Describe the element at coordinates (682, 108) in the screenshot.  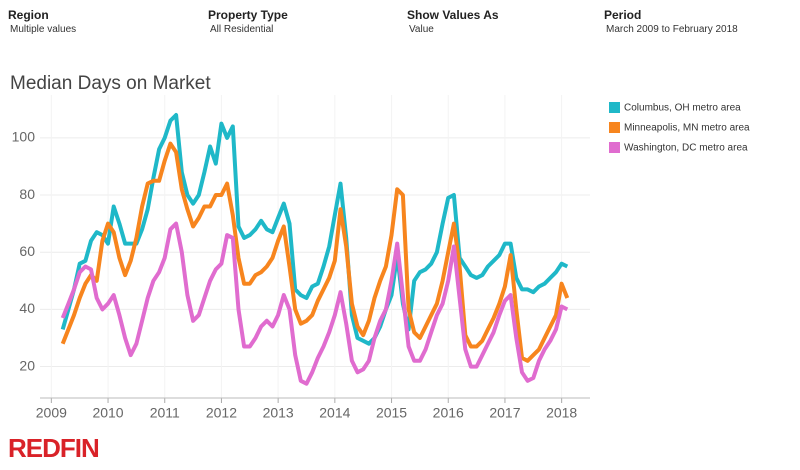
I see `legend-label: Columbus, OH metro area` at that location.